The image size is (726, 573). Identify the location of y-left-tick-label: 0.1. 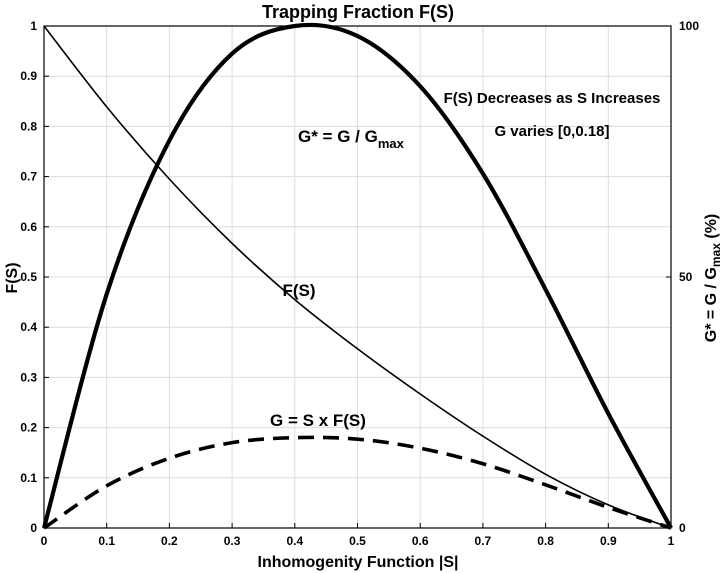
(28, 478).